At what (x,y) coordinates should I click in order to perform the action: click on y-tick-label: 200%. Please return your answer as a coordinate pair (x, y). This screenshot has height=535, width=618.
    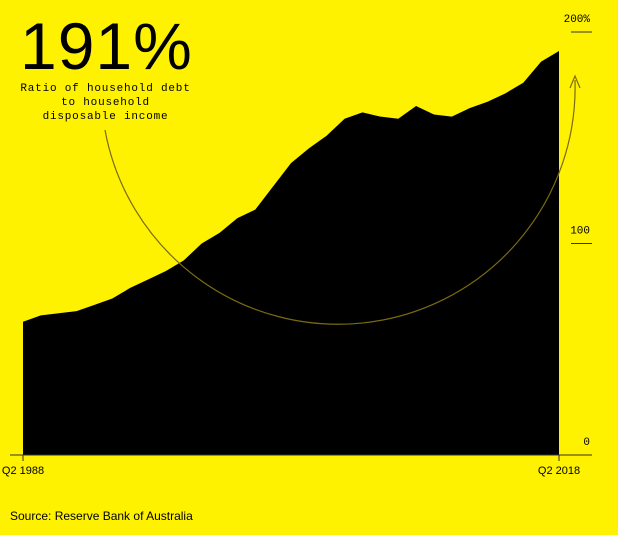
    Looking at the image, I should click on (577, 20).